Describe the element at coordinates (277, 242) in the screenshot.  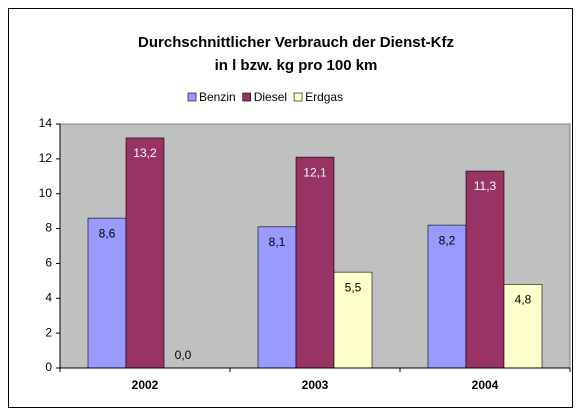
I see `data-label: 8,1` at that location.